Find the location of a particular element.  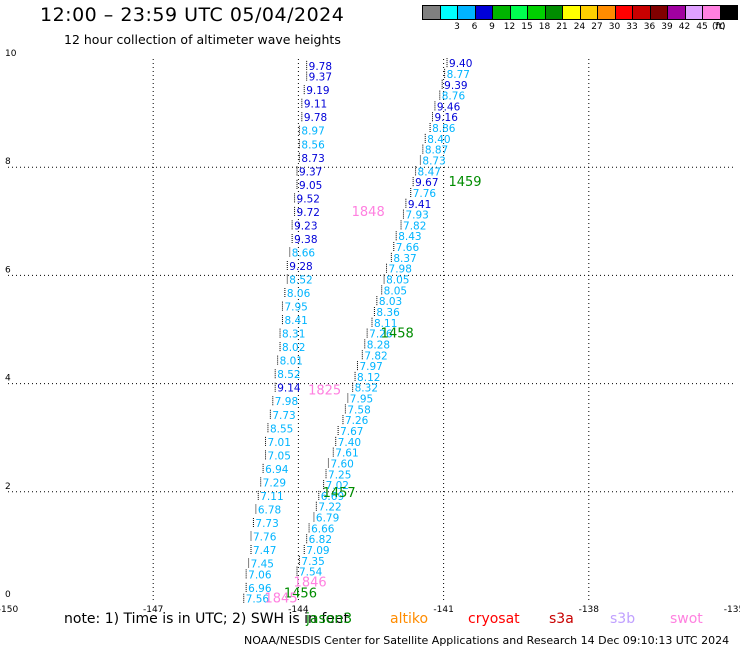

wave-height-value: 8.76 is located at coordinates (454, 97).